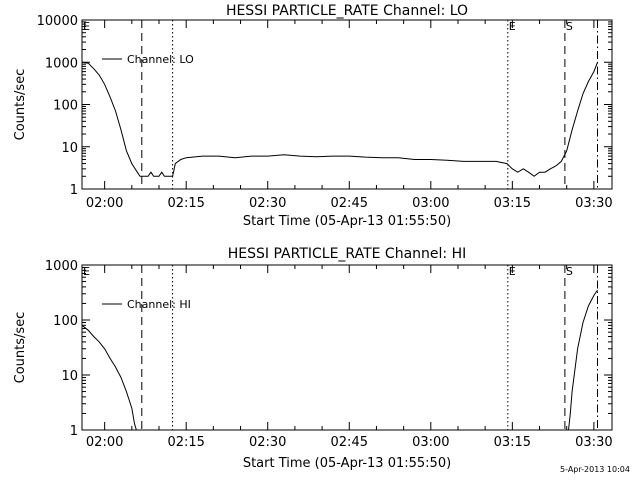 Image resolution: width=640 pixels, height=480 pixels. Describe the element at coordinates (347, 254) in the screenshot. I see `chart-title: HESSI PARTICLE_RATE Channel: HI` at that location.